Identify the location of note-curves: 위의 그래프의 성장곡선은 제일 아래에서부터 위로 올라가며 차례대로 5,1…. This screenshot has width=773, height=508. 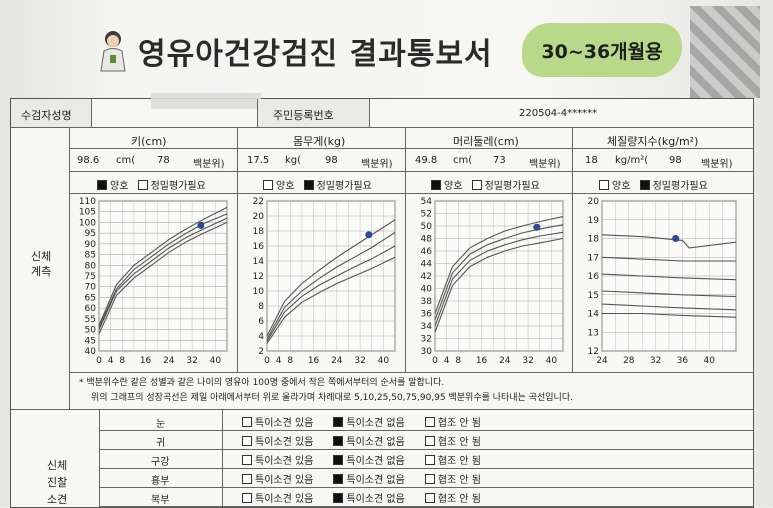
(332, 398).